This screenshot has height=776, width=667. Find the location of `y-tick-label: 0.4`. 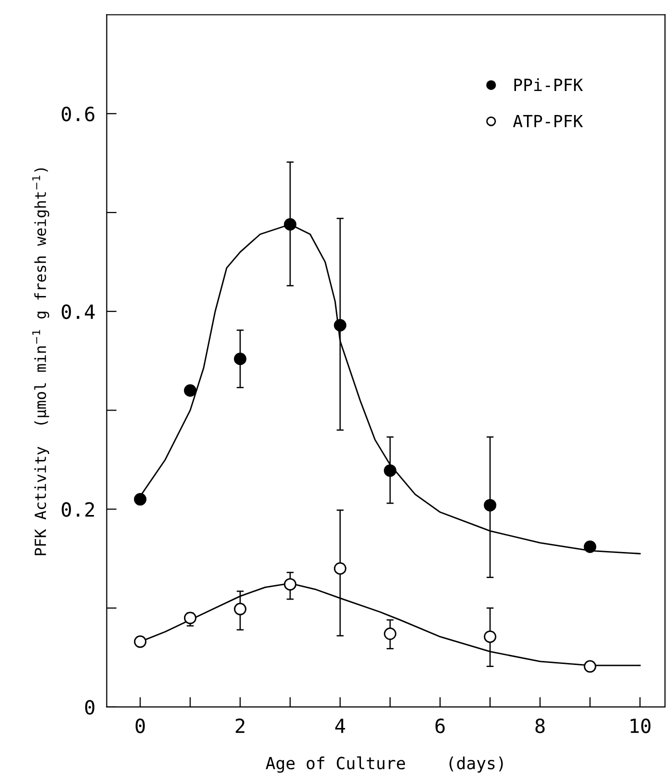

y-tick-label: 0.4 is located at coordinates (78, 312).